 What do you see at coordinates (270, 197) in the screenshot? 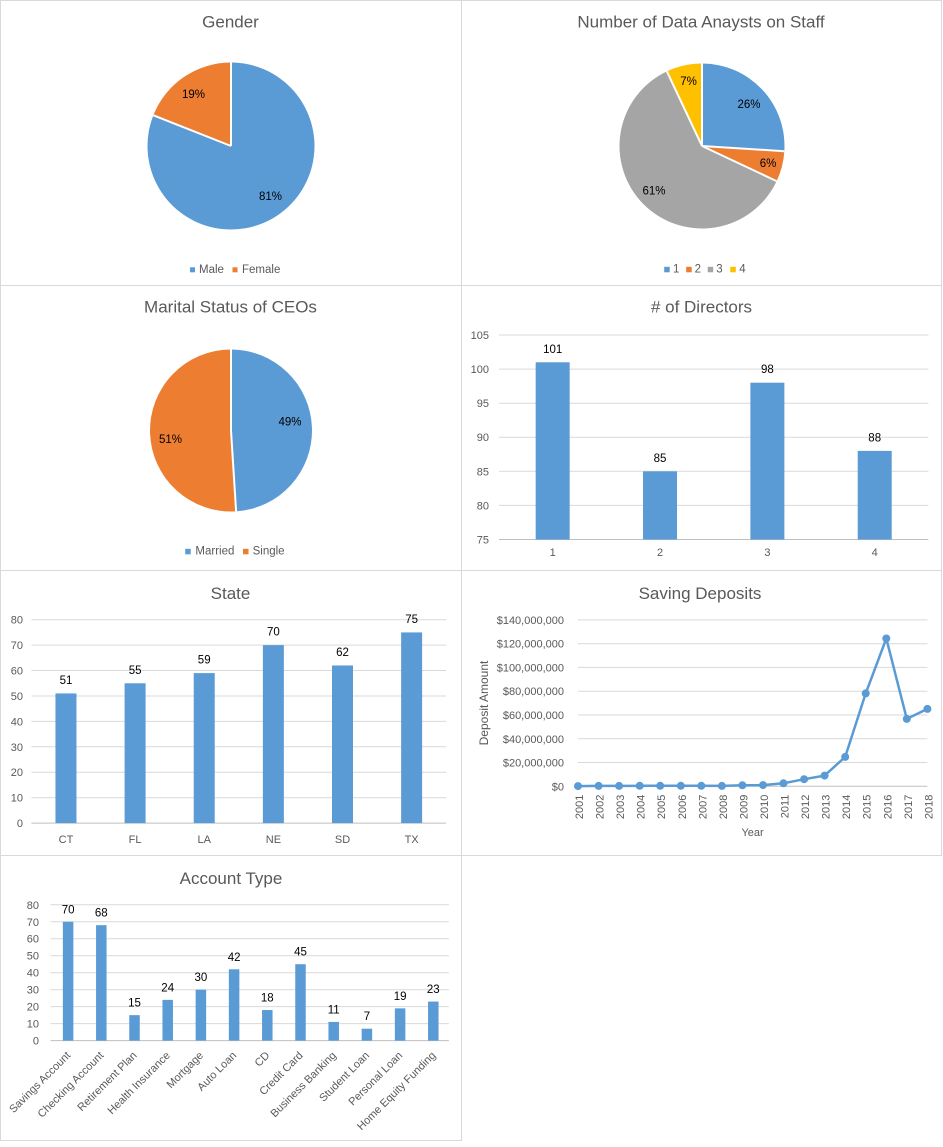
I see `svg-text: 81%` at bounding box center [270, 197].